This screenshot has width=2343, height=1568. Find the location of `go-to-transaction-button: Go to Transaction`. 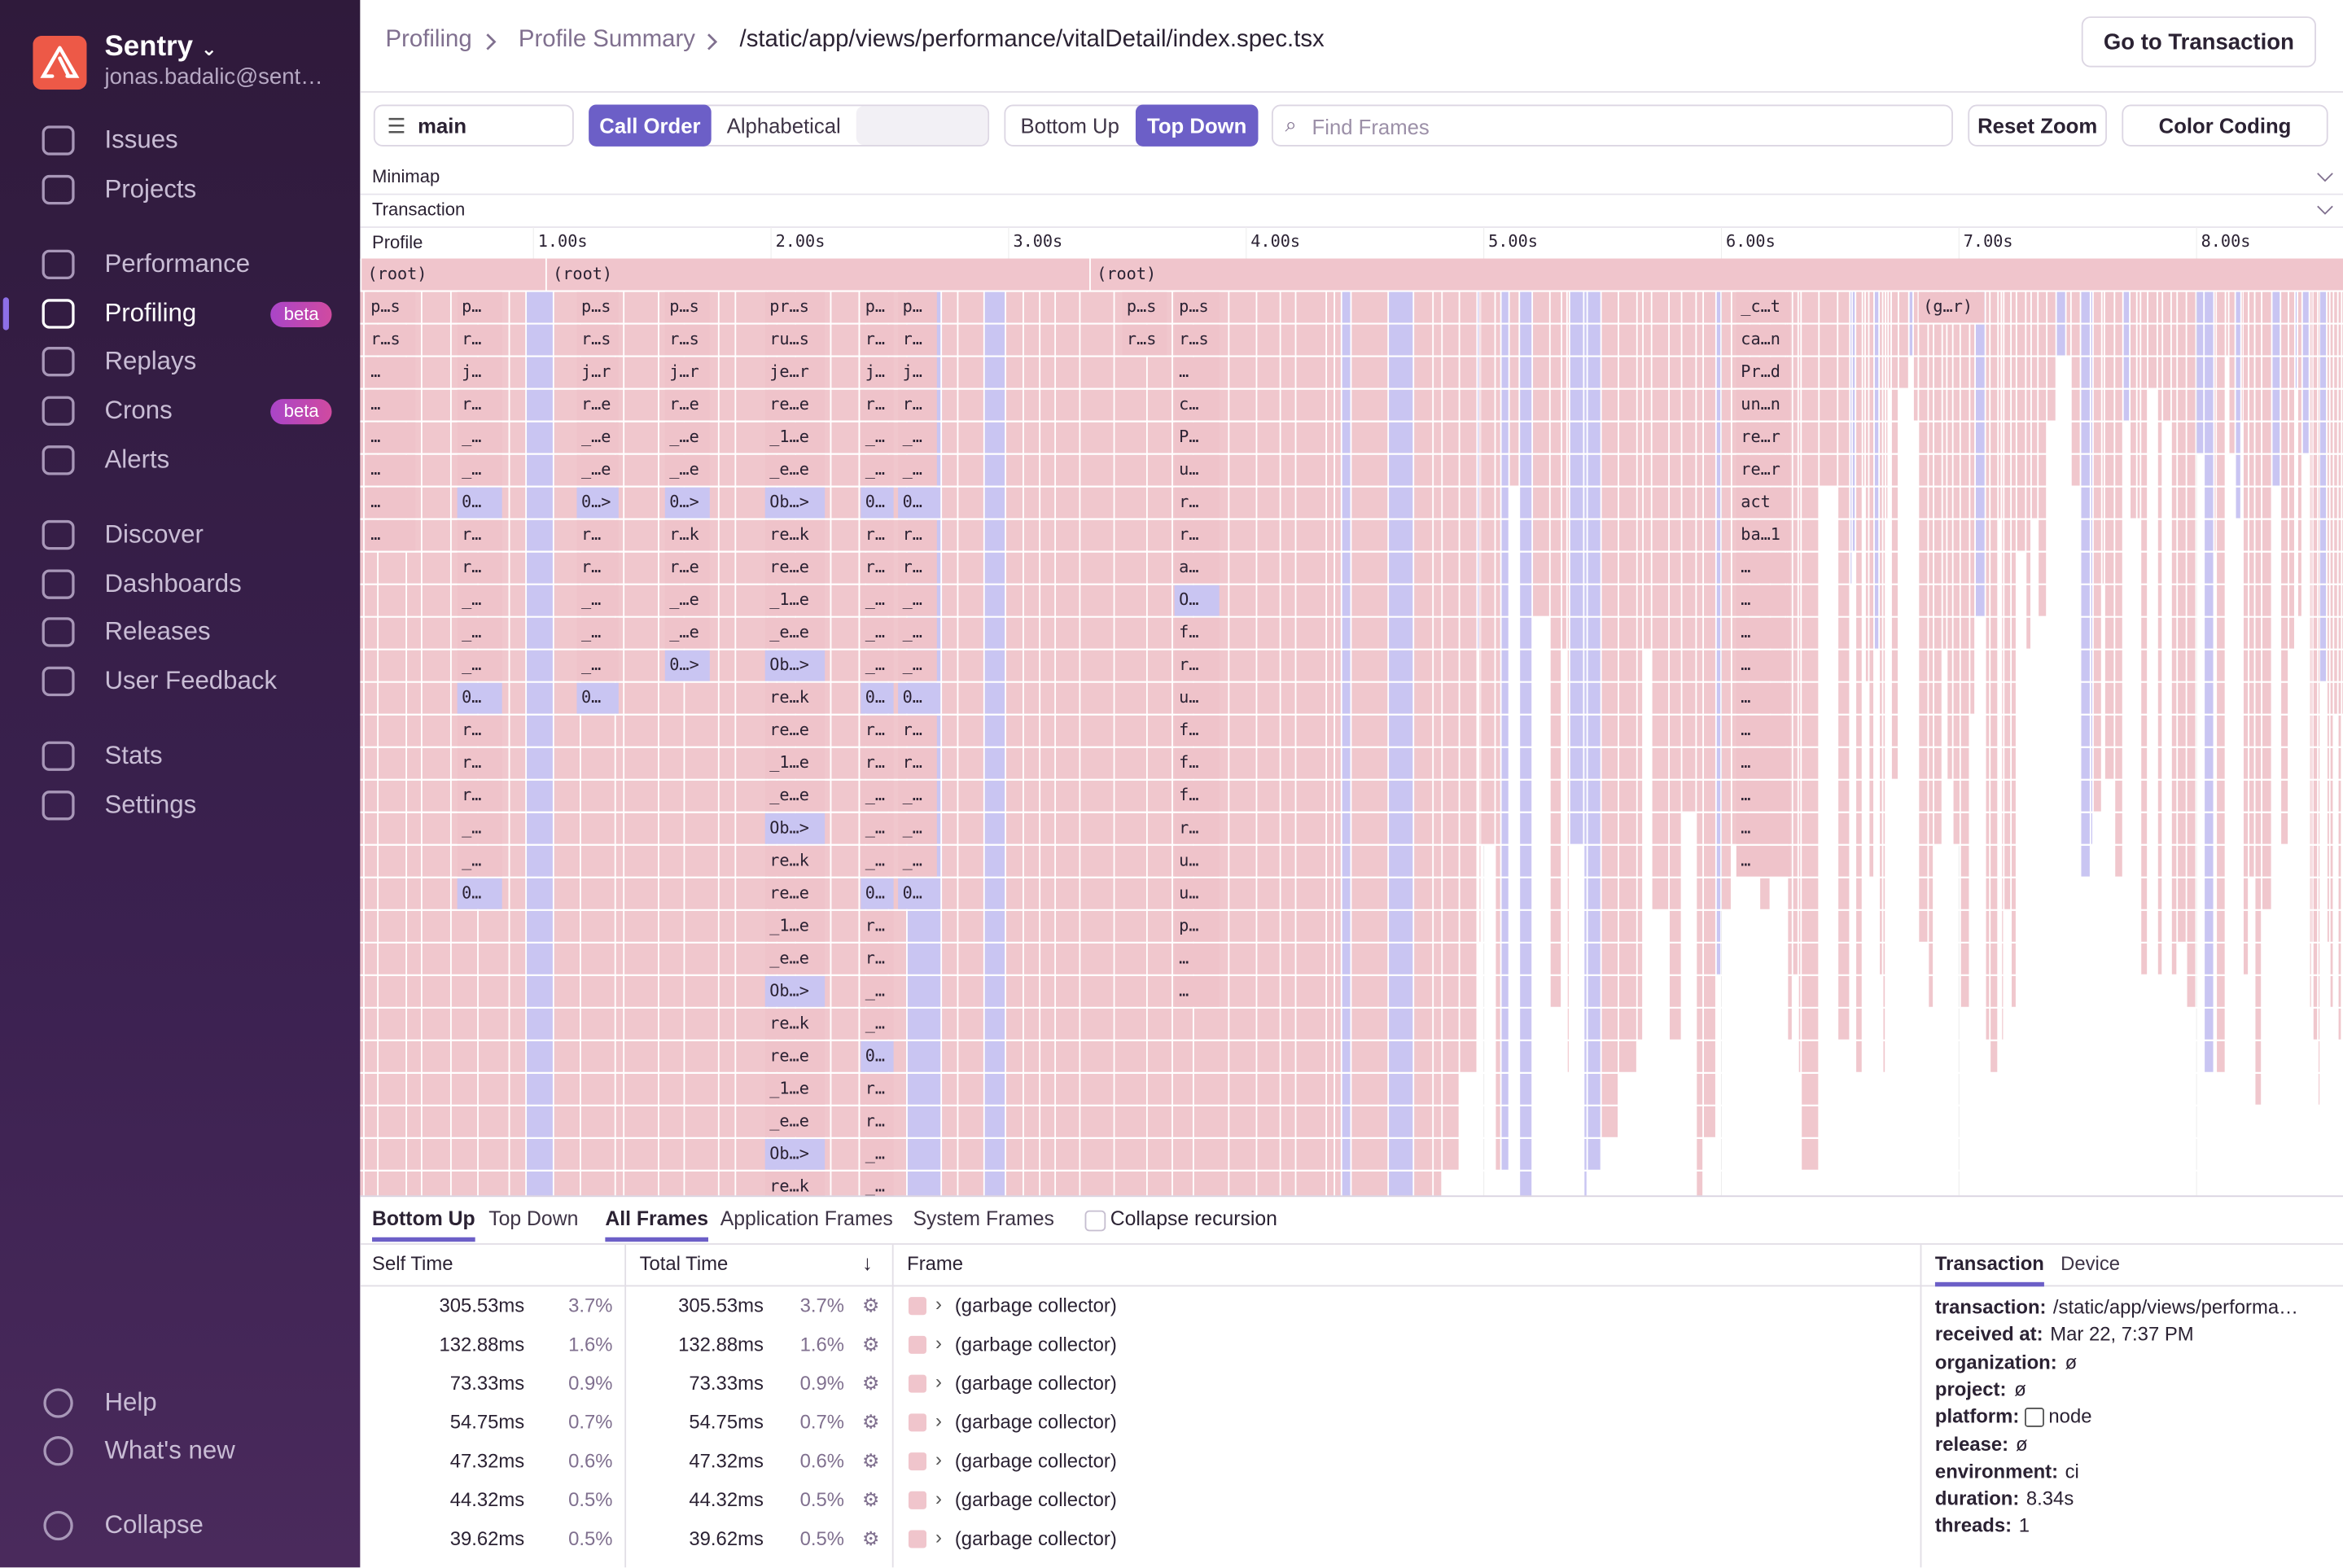

go-to-transaction-button: Go to Transaction is located at coordinates (2199, 41).